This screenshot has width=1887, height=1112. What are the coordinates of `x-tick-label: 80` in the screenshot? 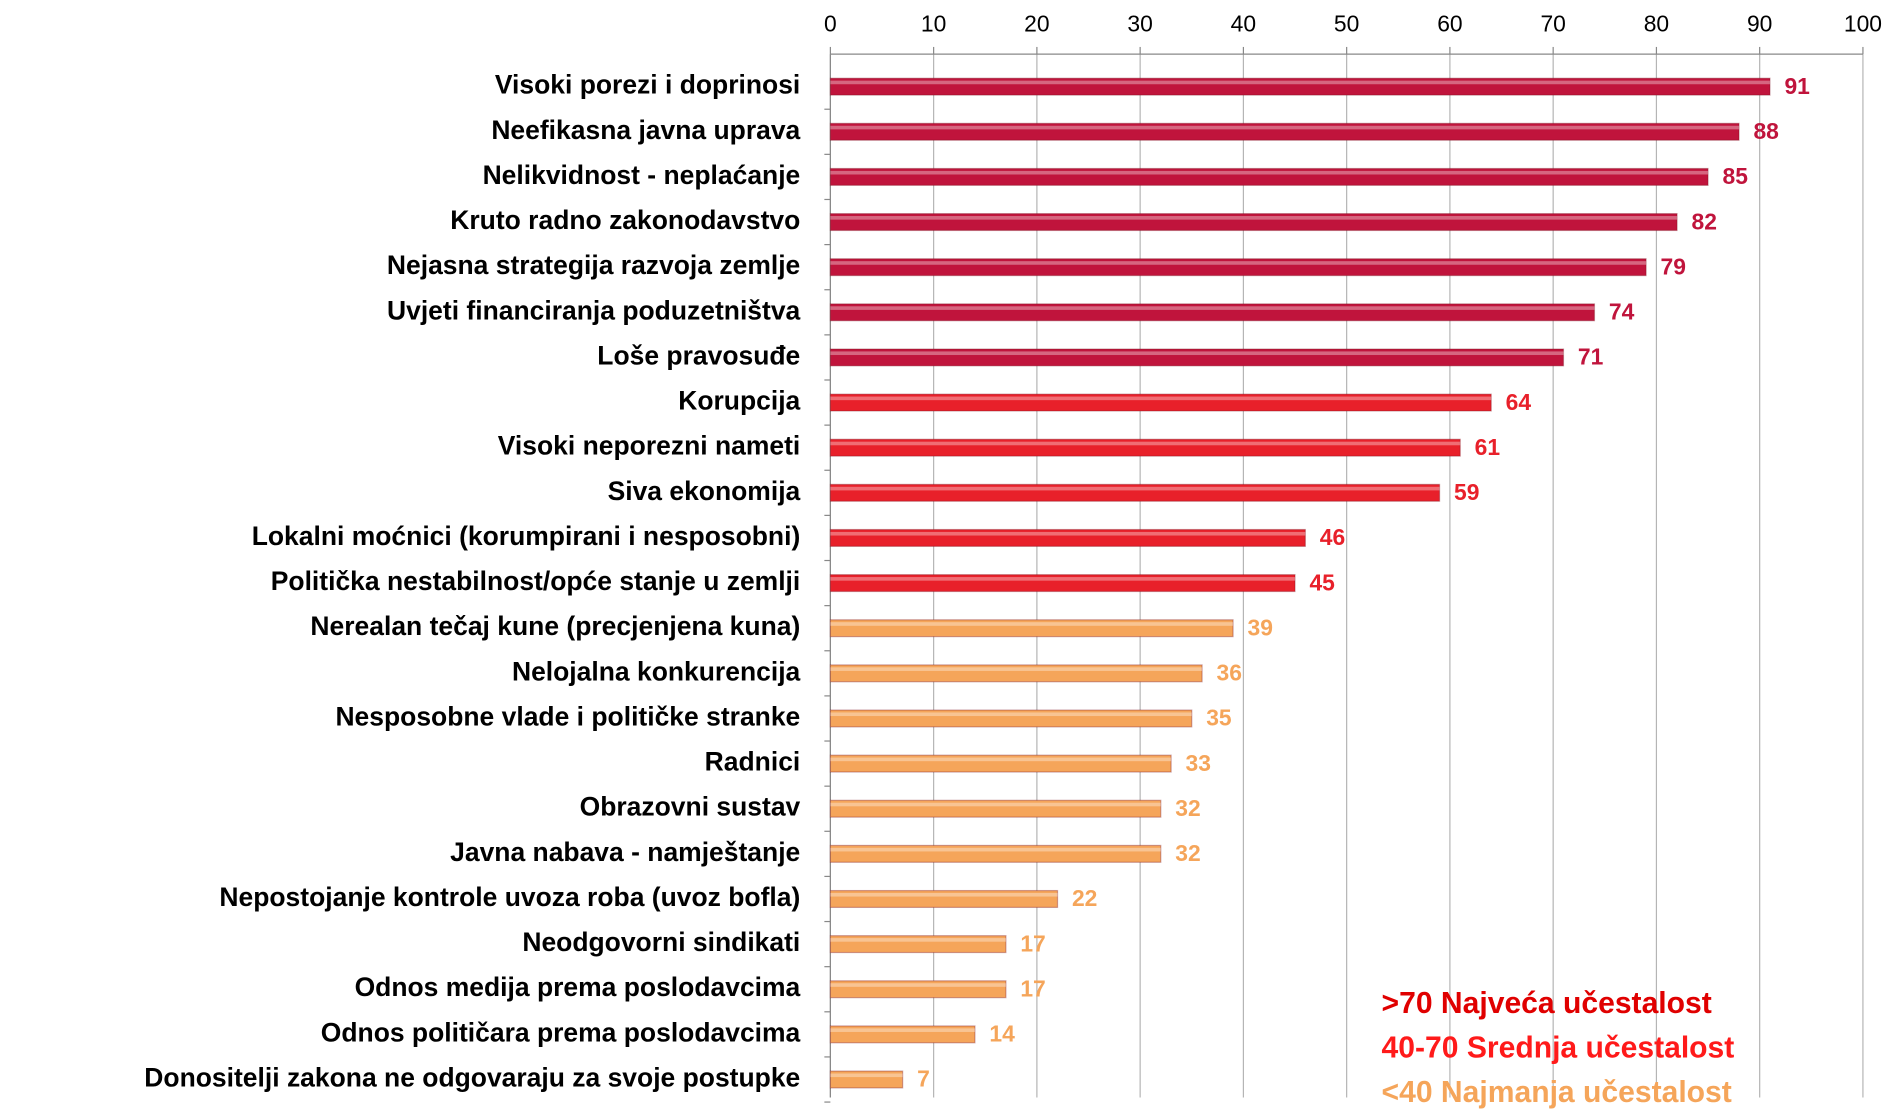 It's located at (1656, 23).